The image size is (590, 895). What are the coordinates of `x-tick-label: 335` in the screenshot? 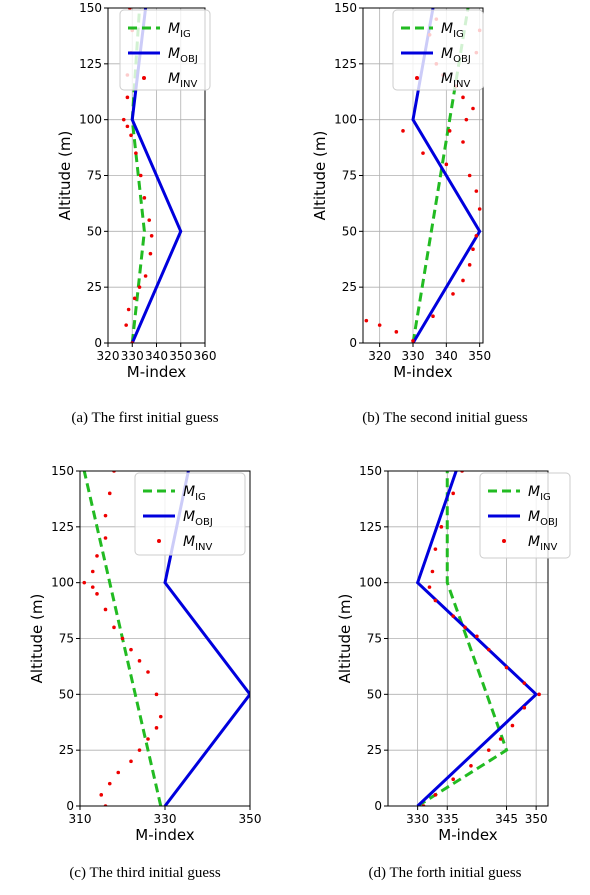 It's located at (447, 819).